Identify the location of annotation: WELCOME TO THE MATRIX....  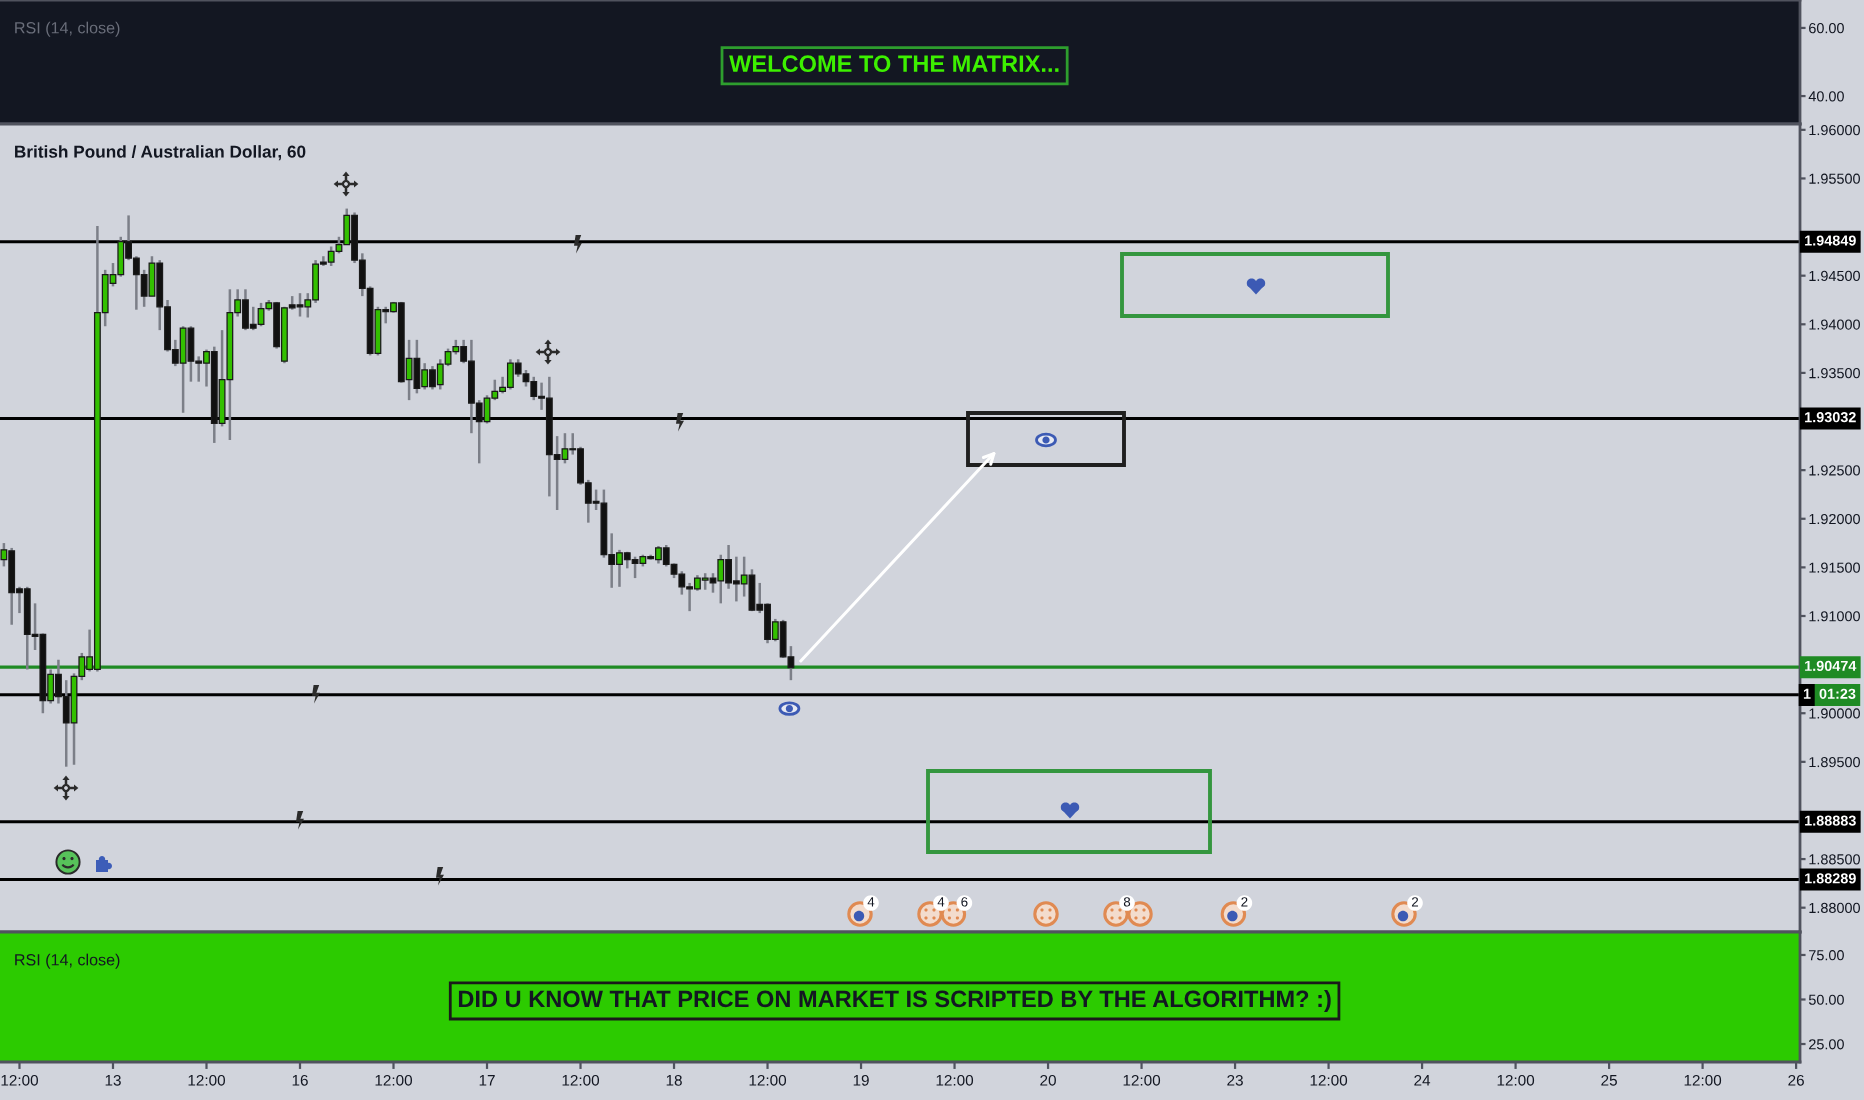
(894, 64).